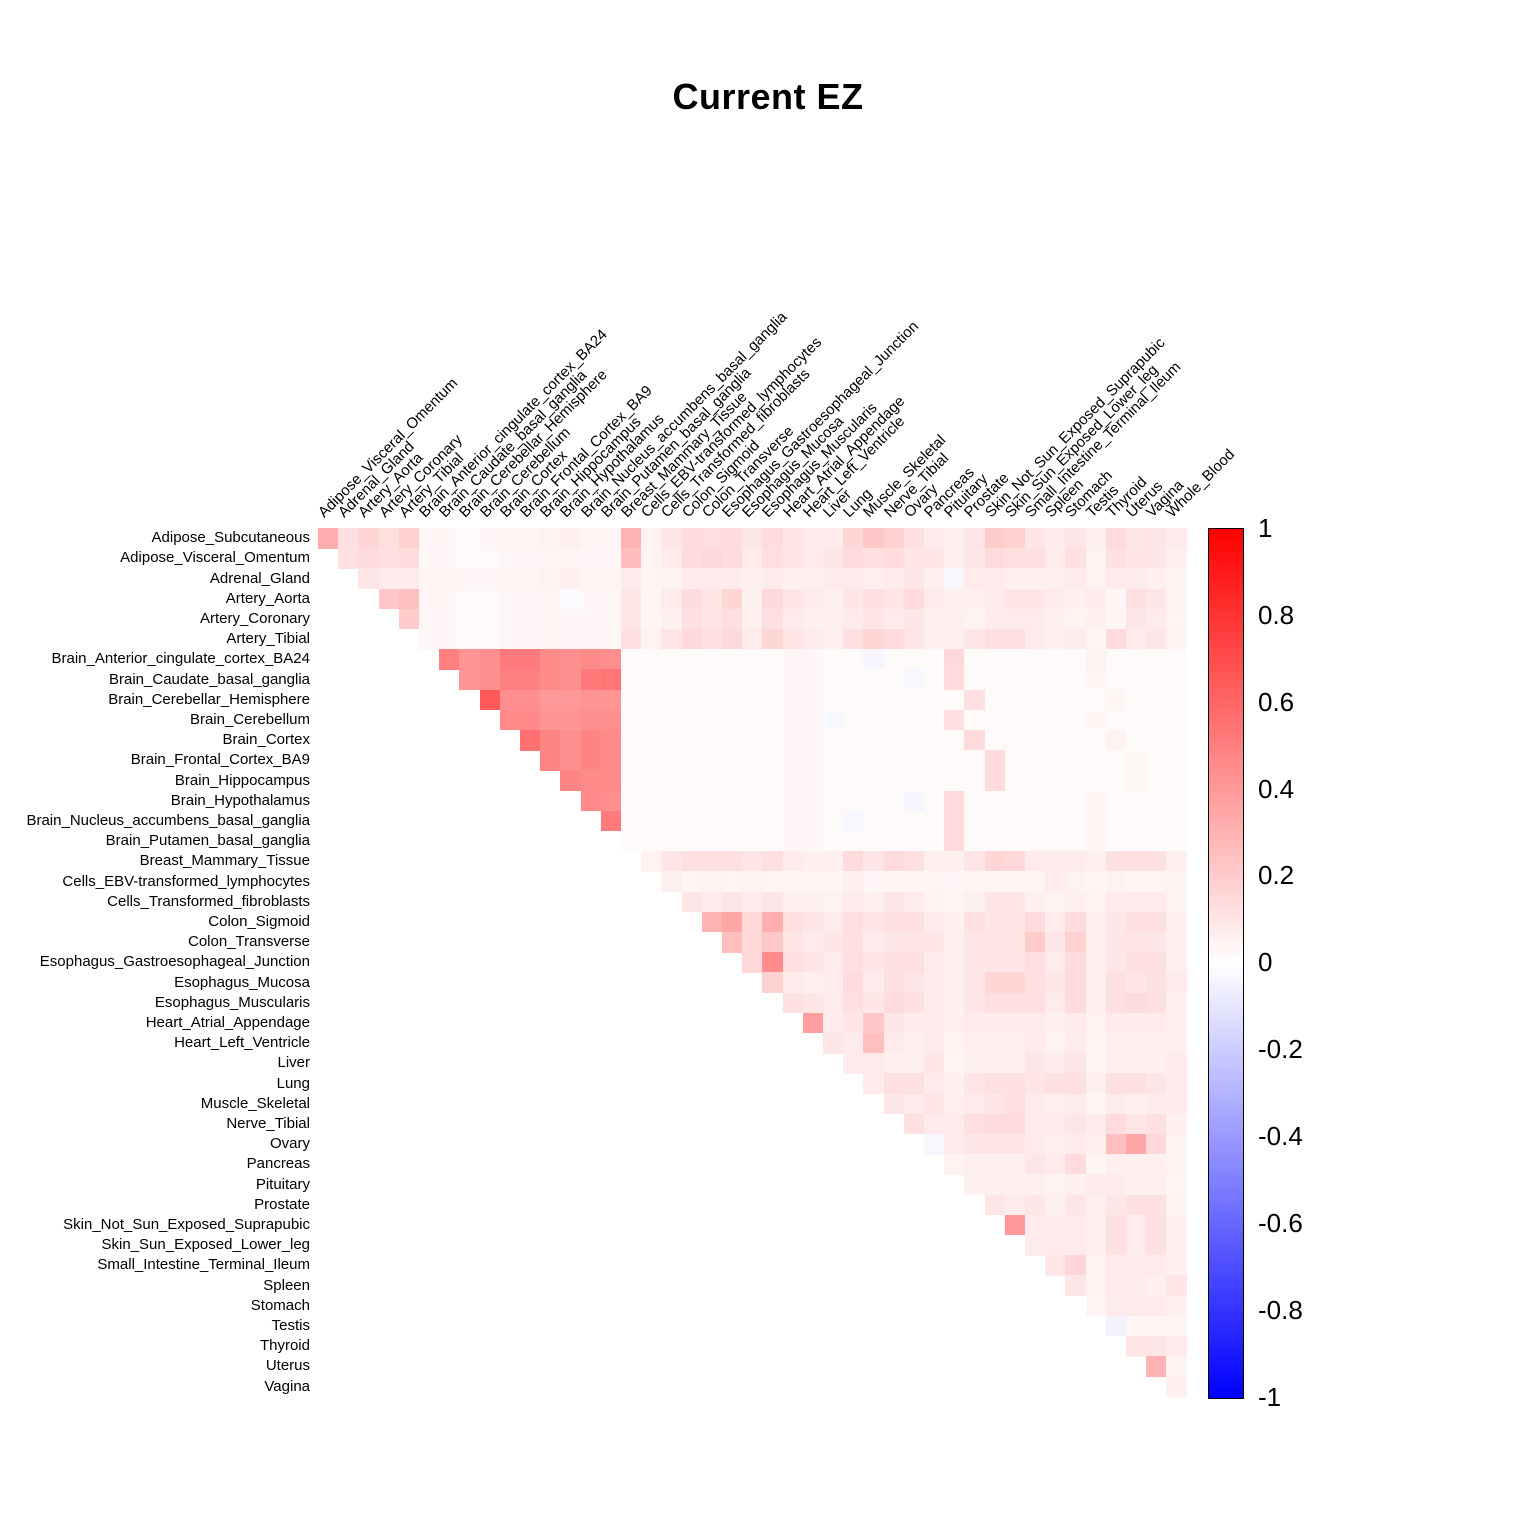 This screenshot has height=1536, width=1536. What do you see at coordinates (278, 1164) in the screenshot?
I see `row-label: Pancreas` at bounding box center [278, 1164].